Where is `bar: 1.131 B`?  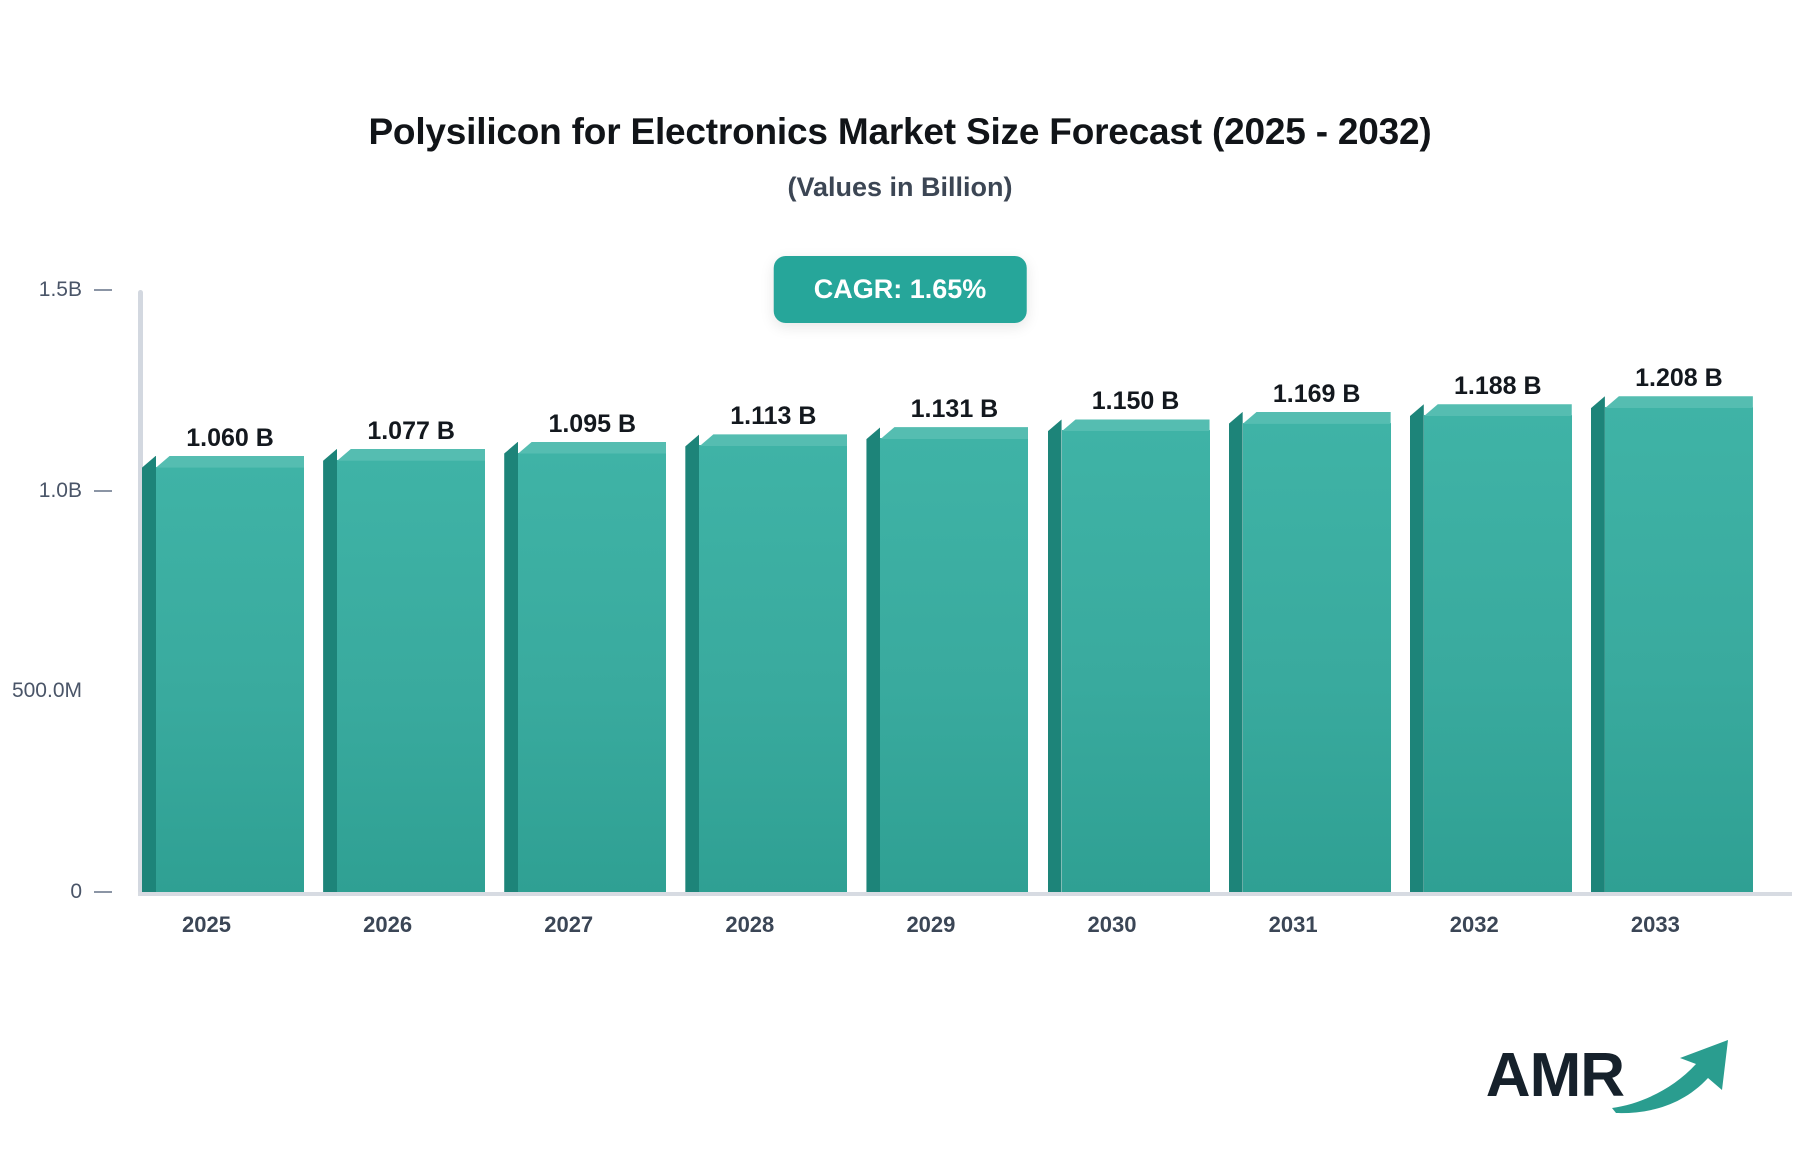
bar: 1.131 B is located at coordinates (947, 643).